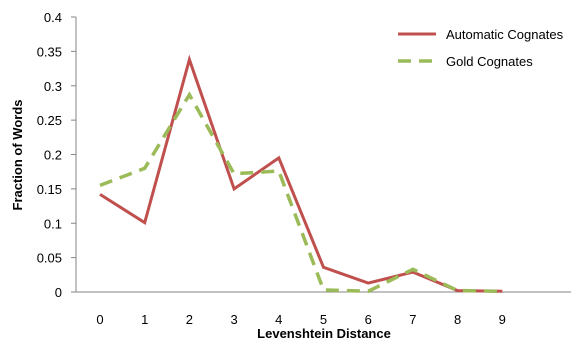 This screenshot has width=580, height=345. What do you see at coordinates (53, 17) in the screenshot?
I see `y-tick-label: 0.4` at bounding box center [53, 17].